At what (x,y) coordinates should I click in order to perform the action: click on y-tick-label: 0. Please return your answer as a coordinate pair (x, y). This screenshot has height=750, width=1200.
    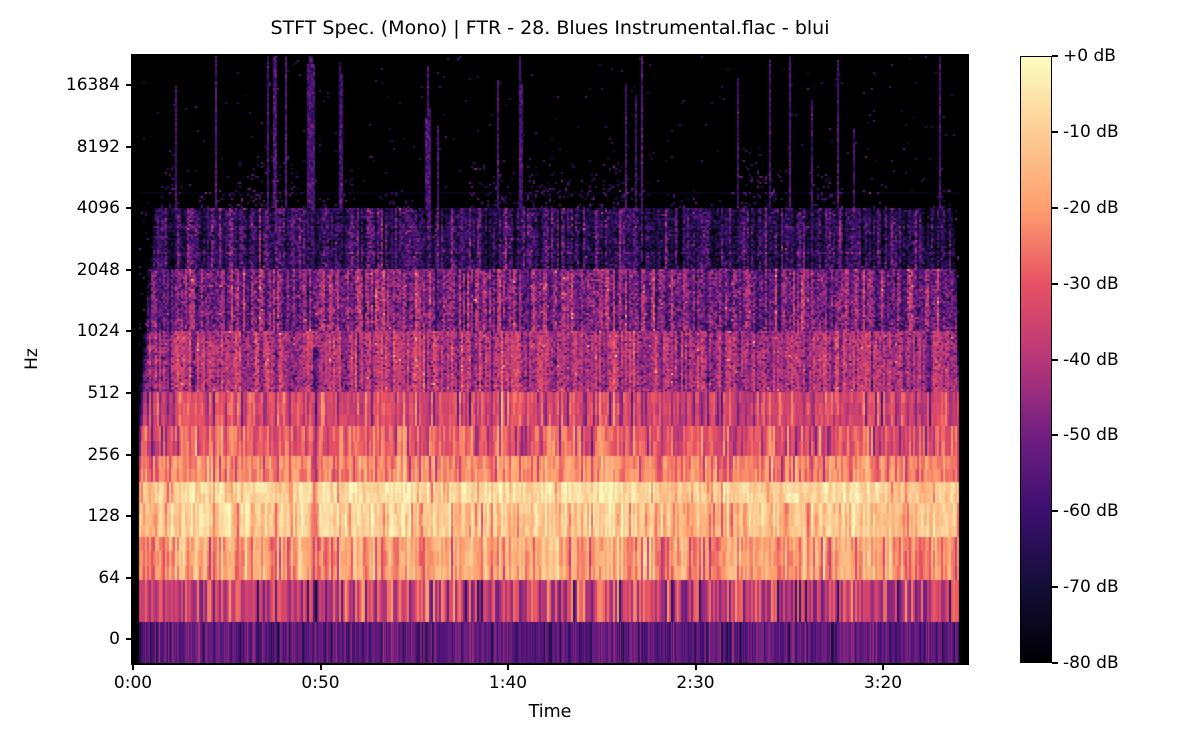
    Looking at the image, I should click on (114, 639).